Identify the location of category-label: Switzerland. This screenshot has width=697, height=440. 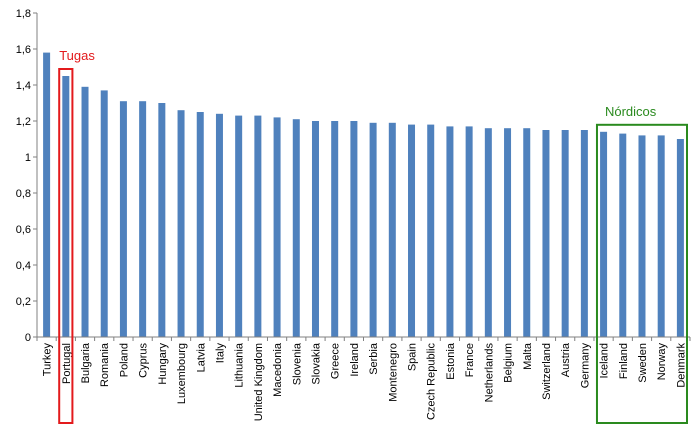
(547, 371).